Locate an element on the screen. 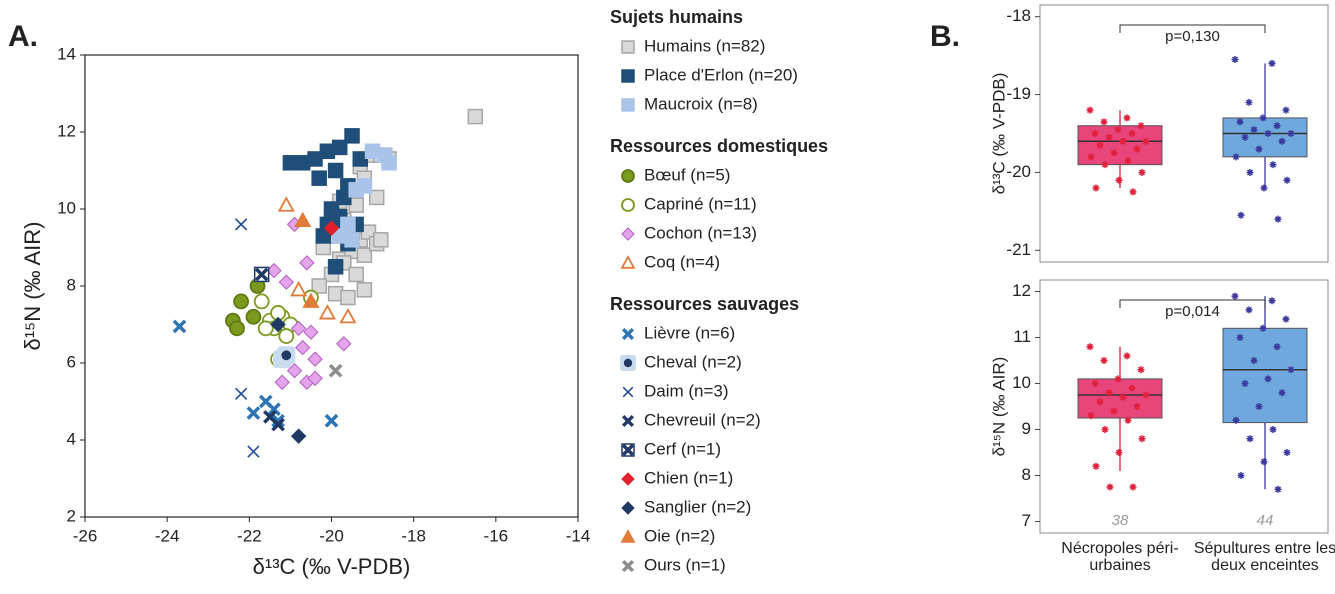 The image size is (1335, 594). count-label: 44 is located at coordinates (1265, 520).